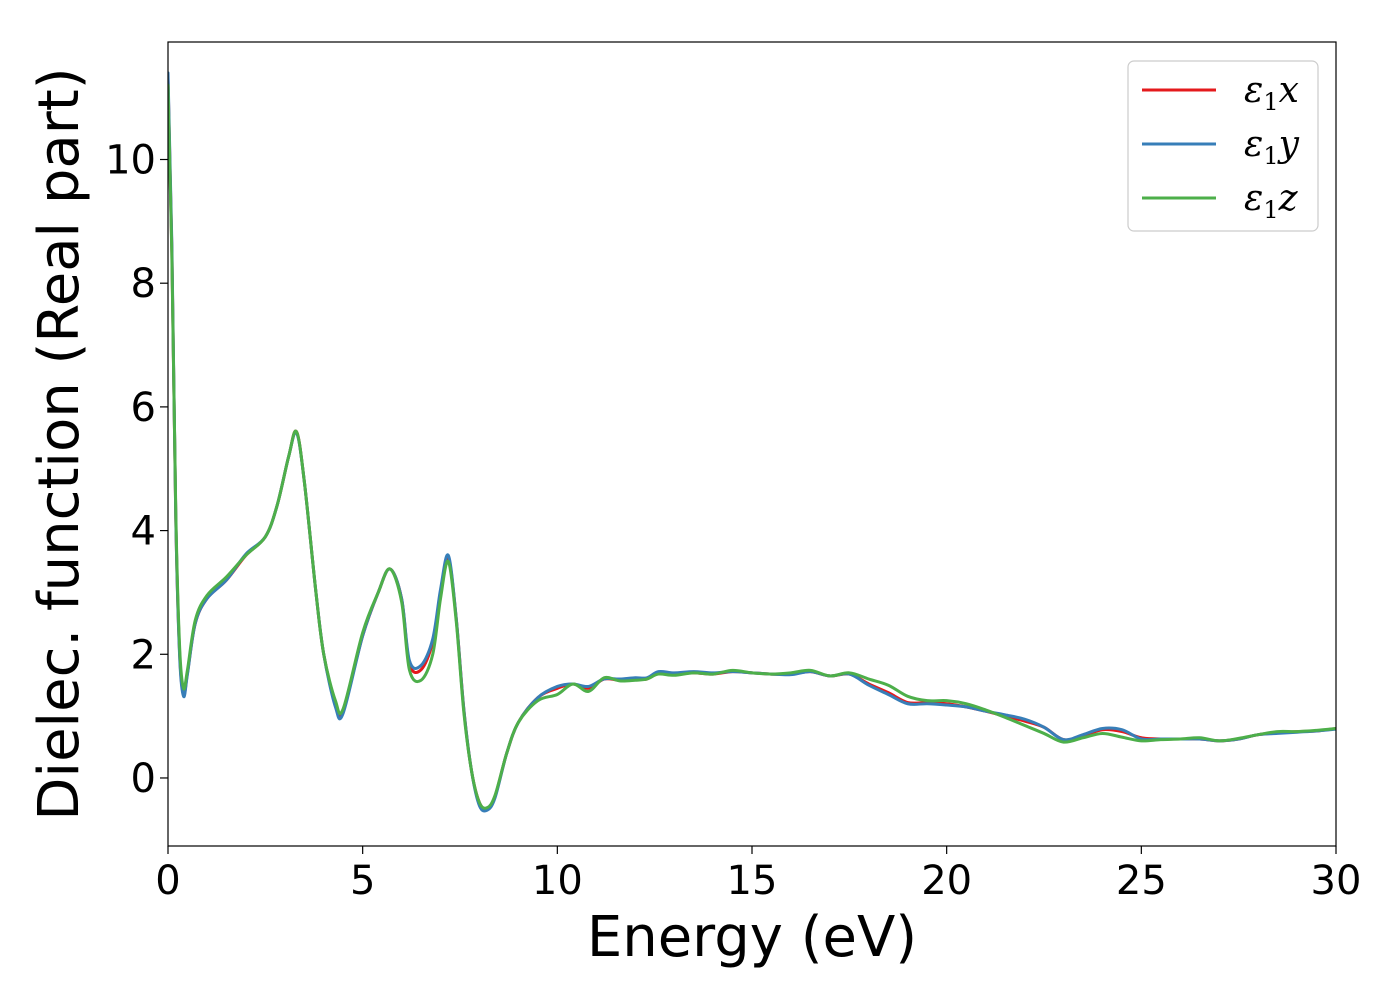 The width and height of the screenshot is (1400, 1000). What do you see at coordinates (557, 881) in the screenshot?
I see `x-tick-label: 10` at bounding box center [557, 881].